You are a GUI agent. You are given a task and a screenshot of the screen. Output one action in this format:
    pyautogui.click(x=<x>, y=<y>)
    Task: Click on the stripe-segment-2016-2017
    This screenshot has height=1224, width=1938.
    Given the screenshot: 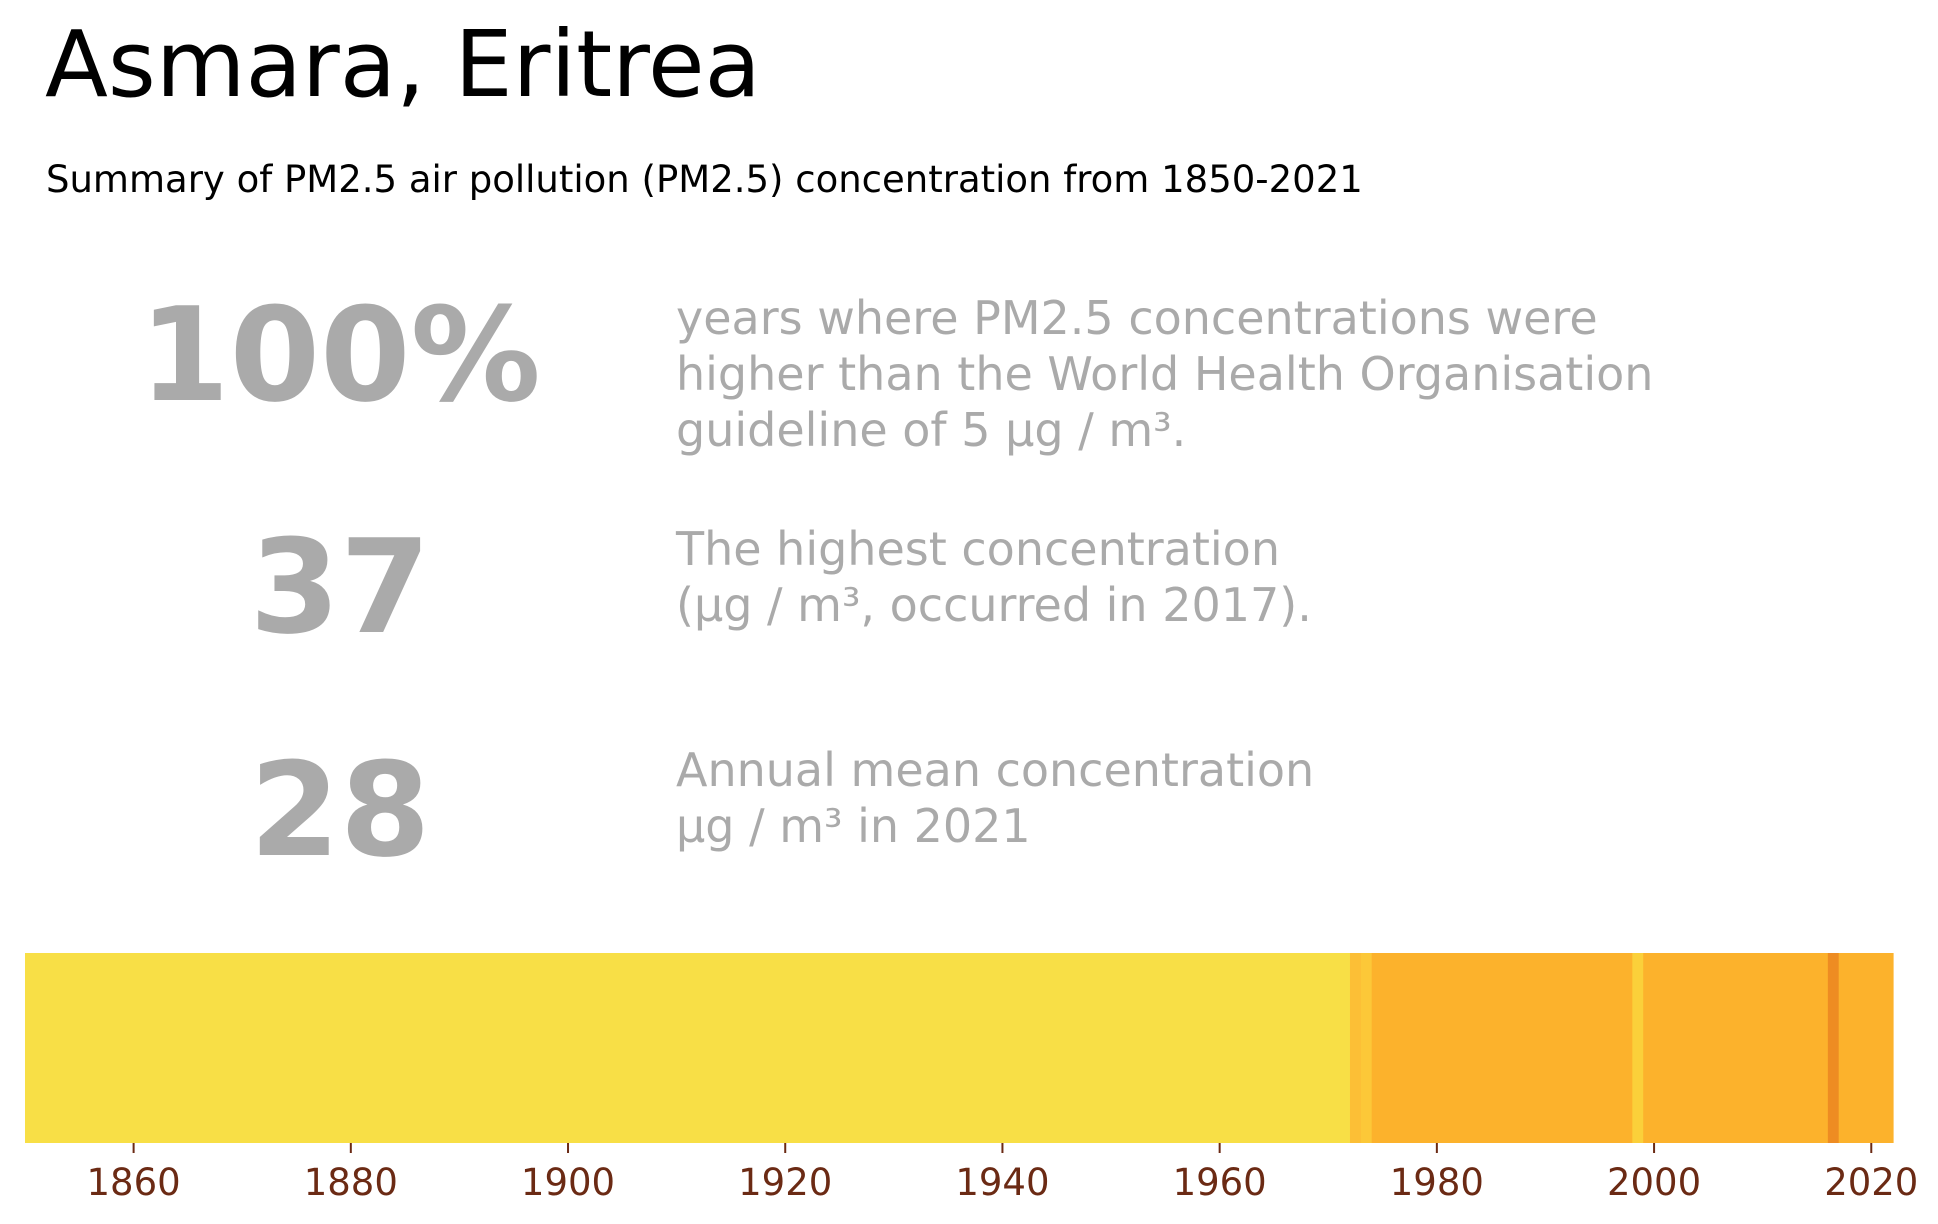 What is the action you would take?
    pyautogui.click(x=1833, y=1048)
    